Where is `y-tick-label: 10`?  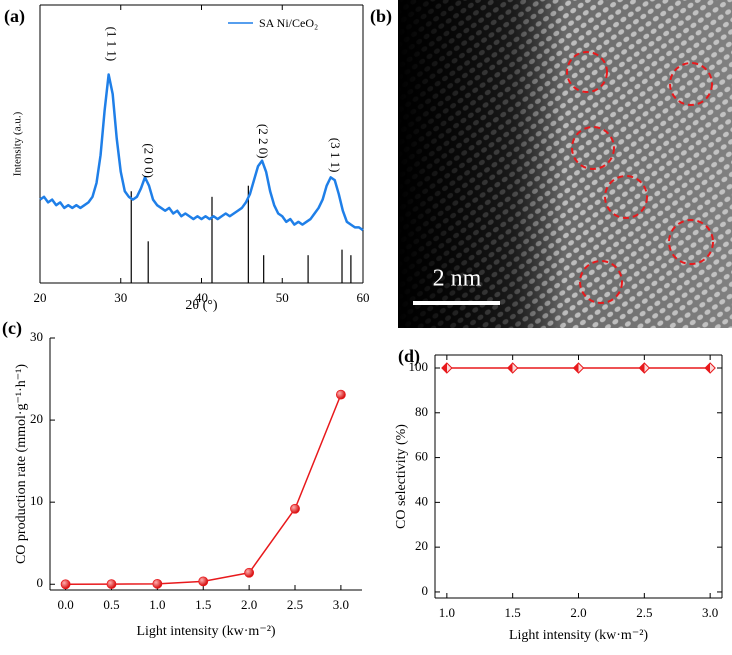
y-tick-label: 10 is located at coordinates (36, 500).